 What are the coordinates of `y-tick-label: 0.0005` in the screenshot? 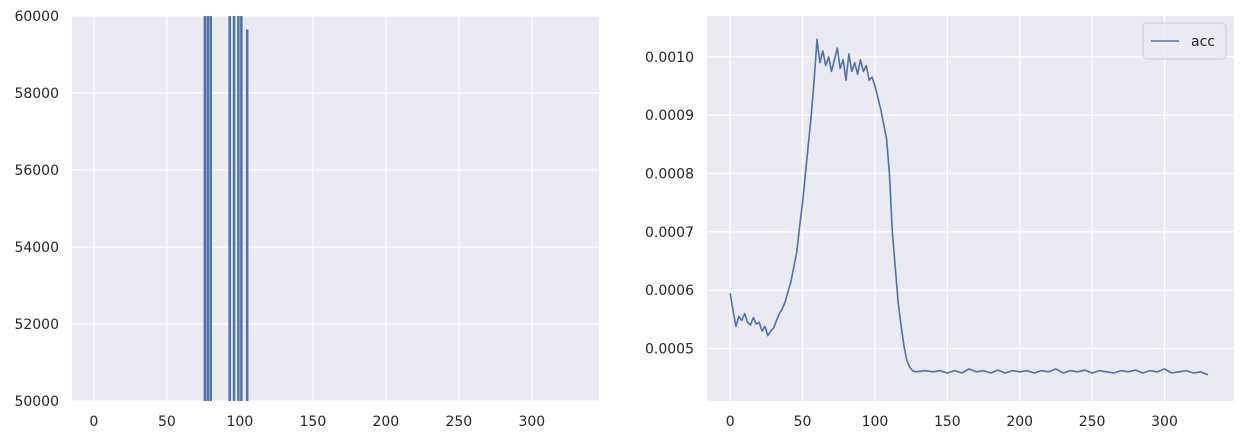 It's located at (669, 350).